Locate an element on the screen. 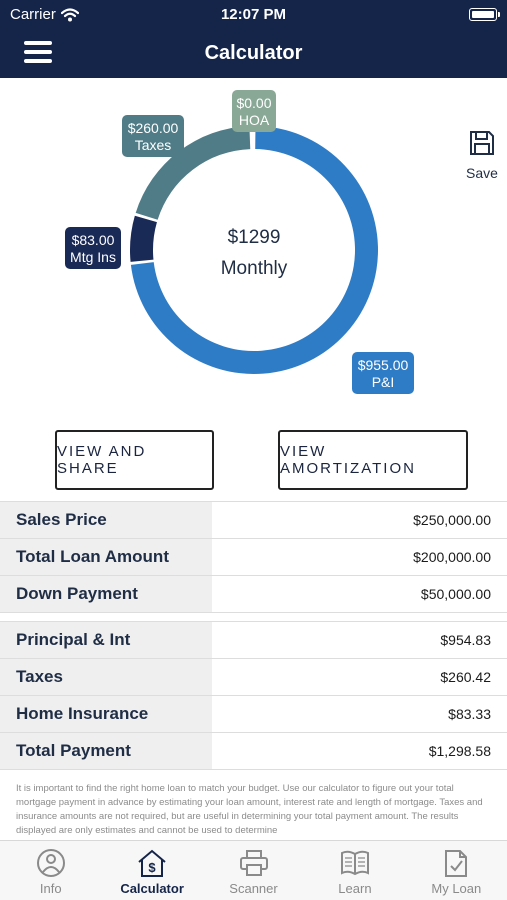  tab-learn: Learn is located at coordinates (354, 870).